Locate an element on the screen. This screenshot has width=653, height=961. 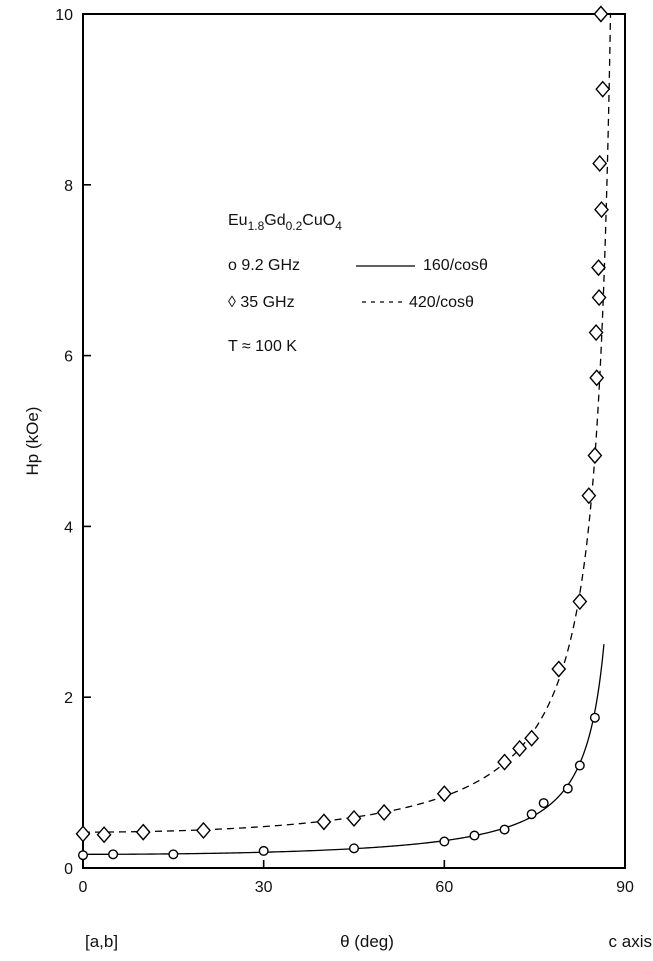
formula-part: Eu is located at coordinates (238, 220).